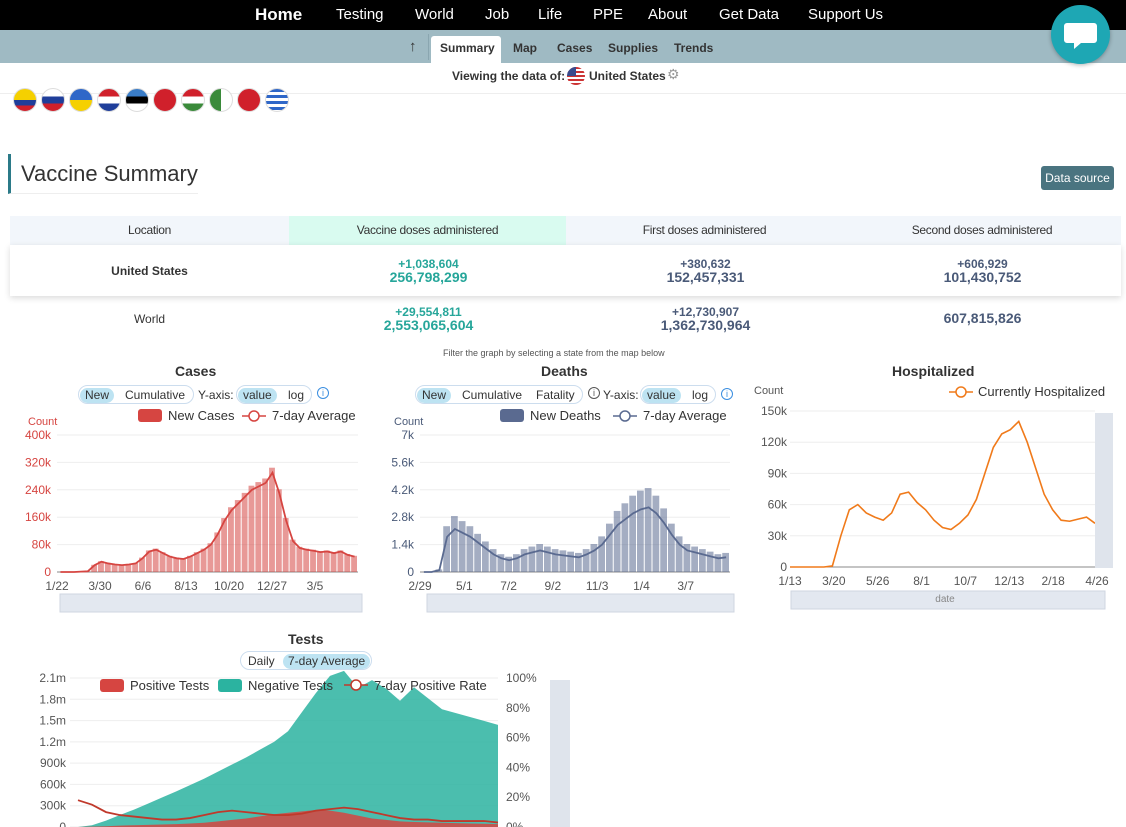 The image size is (1126, 827). What do you see at coordinates (749, 14) in the screenshot?
I see `nav-get-data: Get Data` at bounding box center [749, 14].